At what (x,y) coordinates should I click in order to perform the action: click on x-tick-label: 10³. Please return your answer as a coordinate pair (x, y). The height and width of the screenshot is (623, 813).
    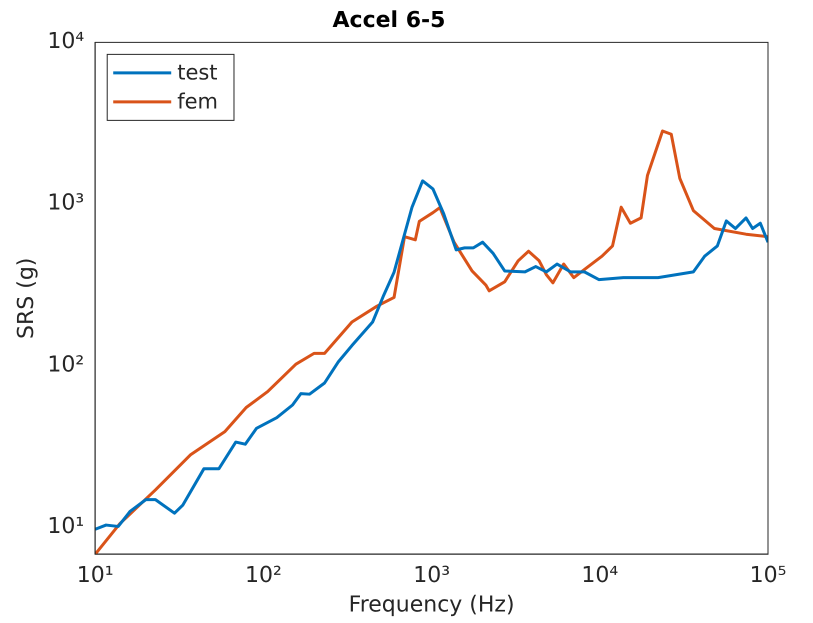
    Looking at the image, I should click on (431, 575).